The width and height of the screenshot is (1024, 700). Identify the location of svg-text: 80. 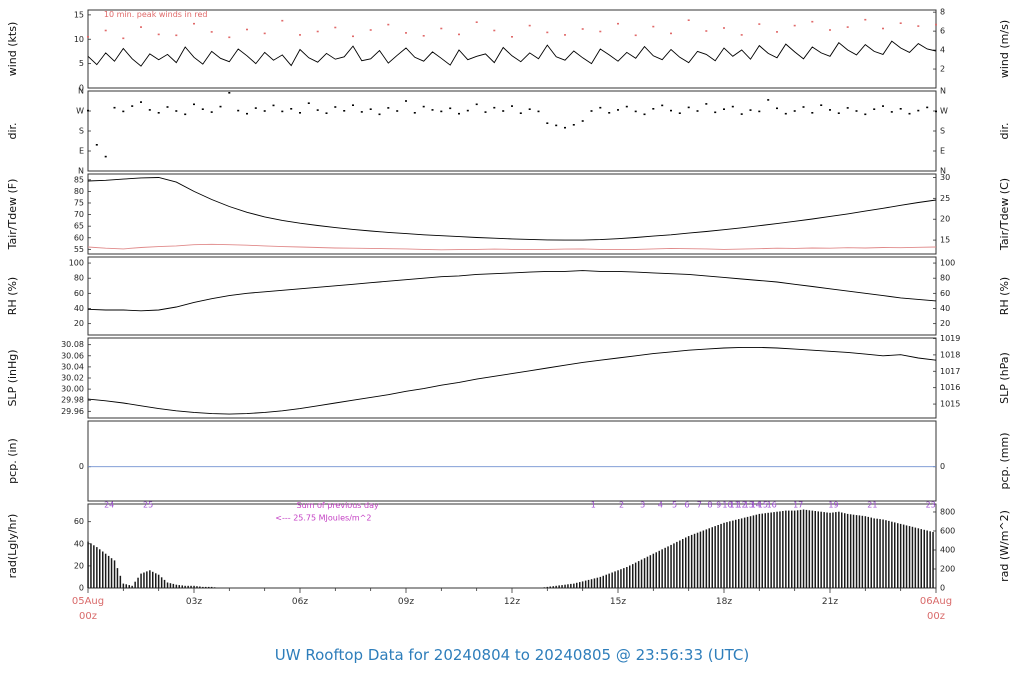
(79, 191).